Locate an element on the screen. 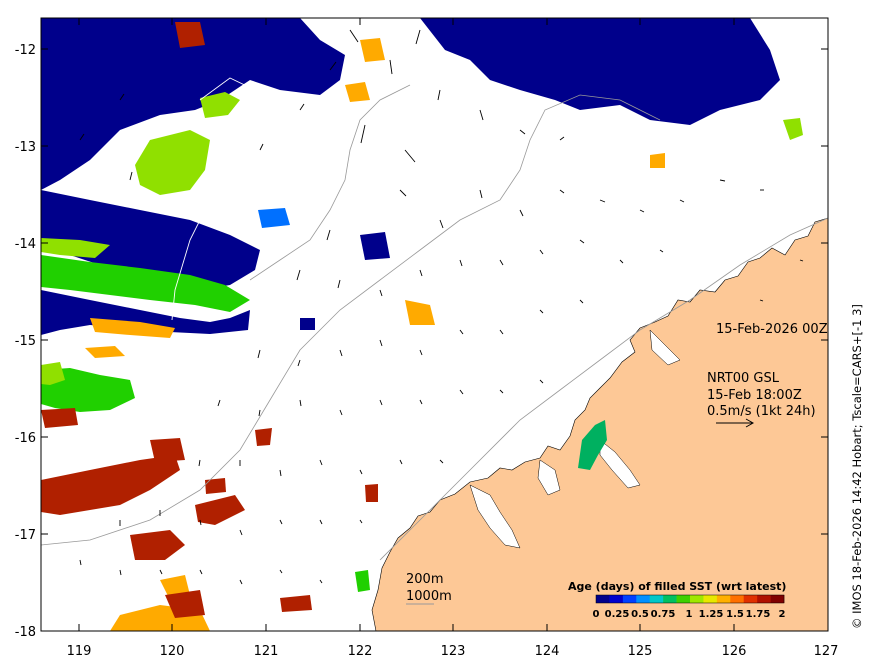  x-tick-127: 127 is located at coordinates (826, 651).